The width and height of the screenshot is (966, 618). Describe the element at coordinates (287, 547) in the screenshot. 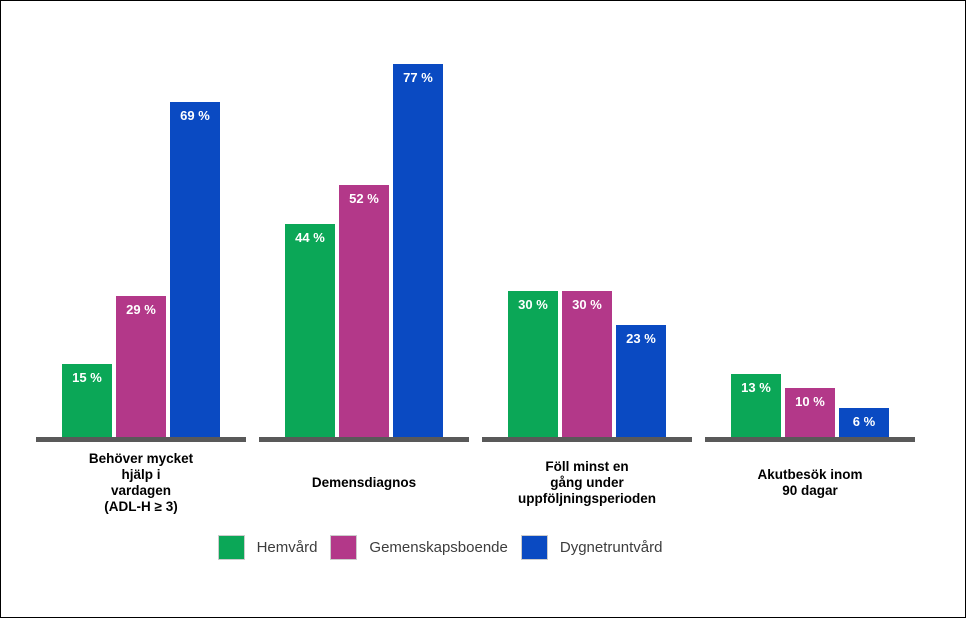

I see `legend-label-hemvard: Hemvård` at that location.